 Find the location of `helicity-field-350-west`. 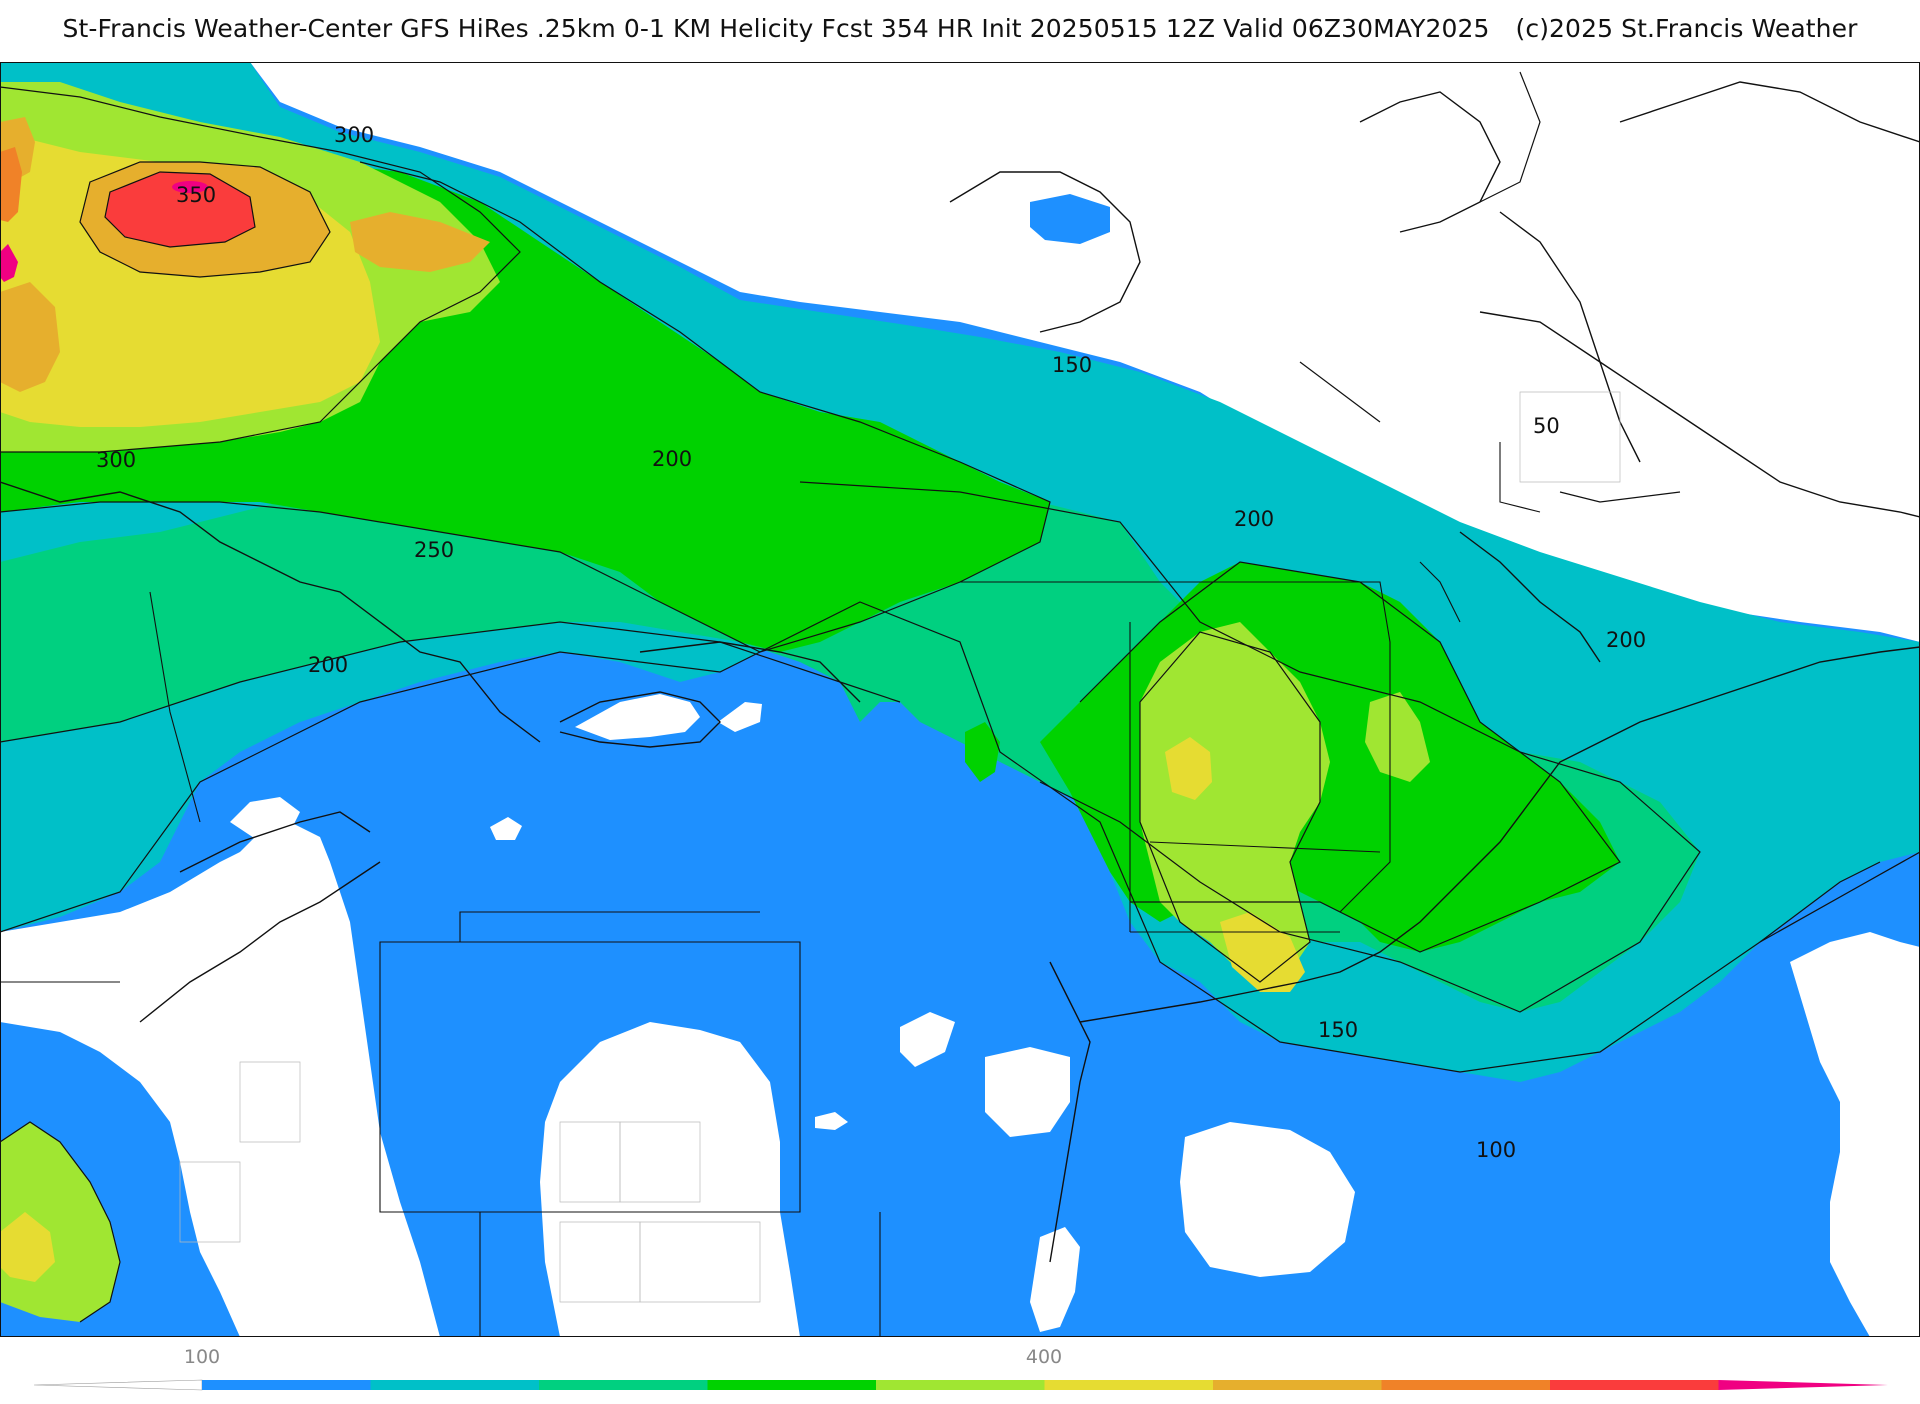

helicity-field-350-west is located at coordinates (27, 1247).